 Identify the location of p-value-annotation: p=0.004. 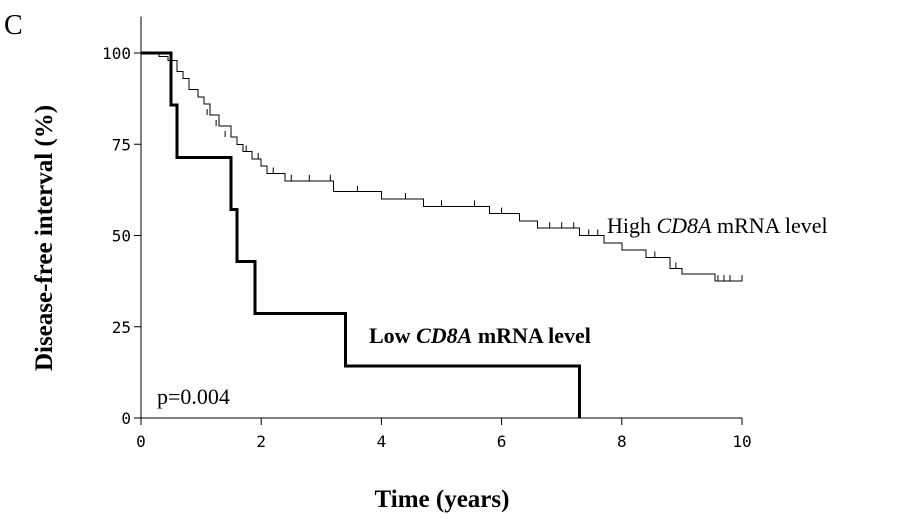
(193, 396).